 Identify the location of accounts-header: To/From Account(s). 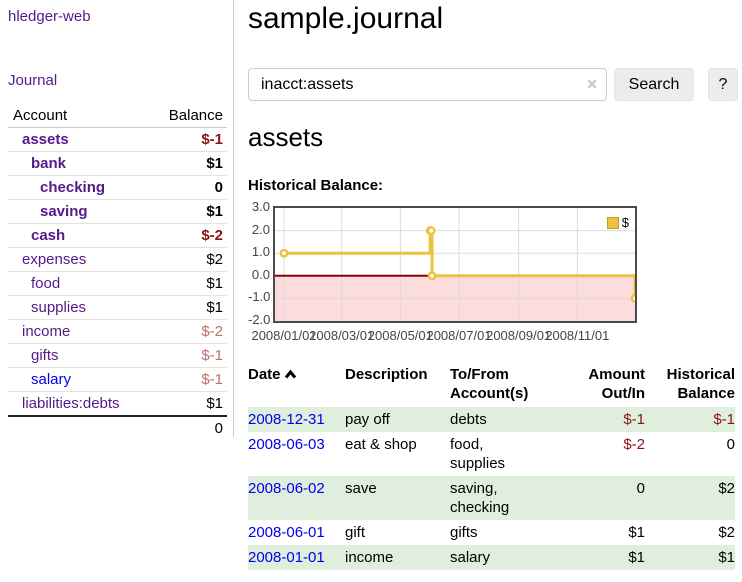
(489, 384).